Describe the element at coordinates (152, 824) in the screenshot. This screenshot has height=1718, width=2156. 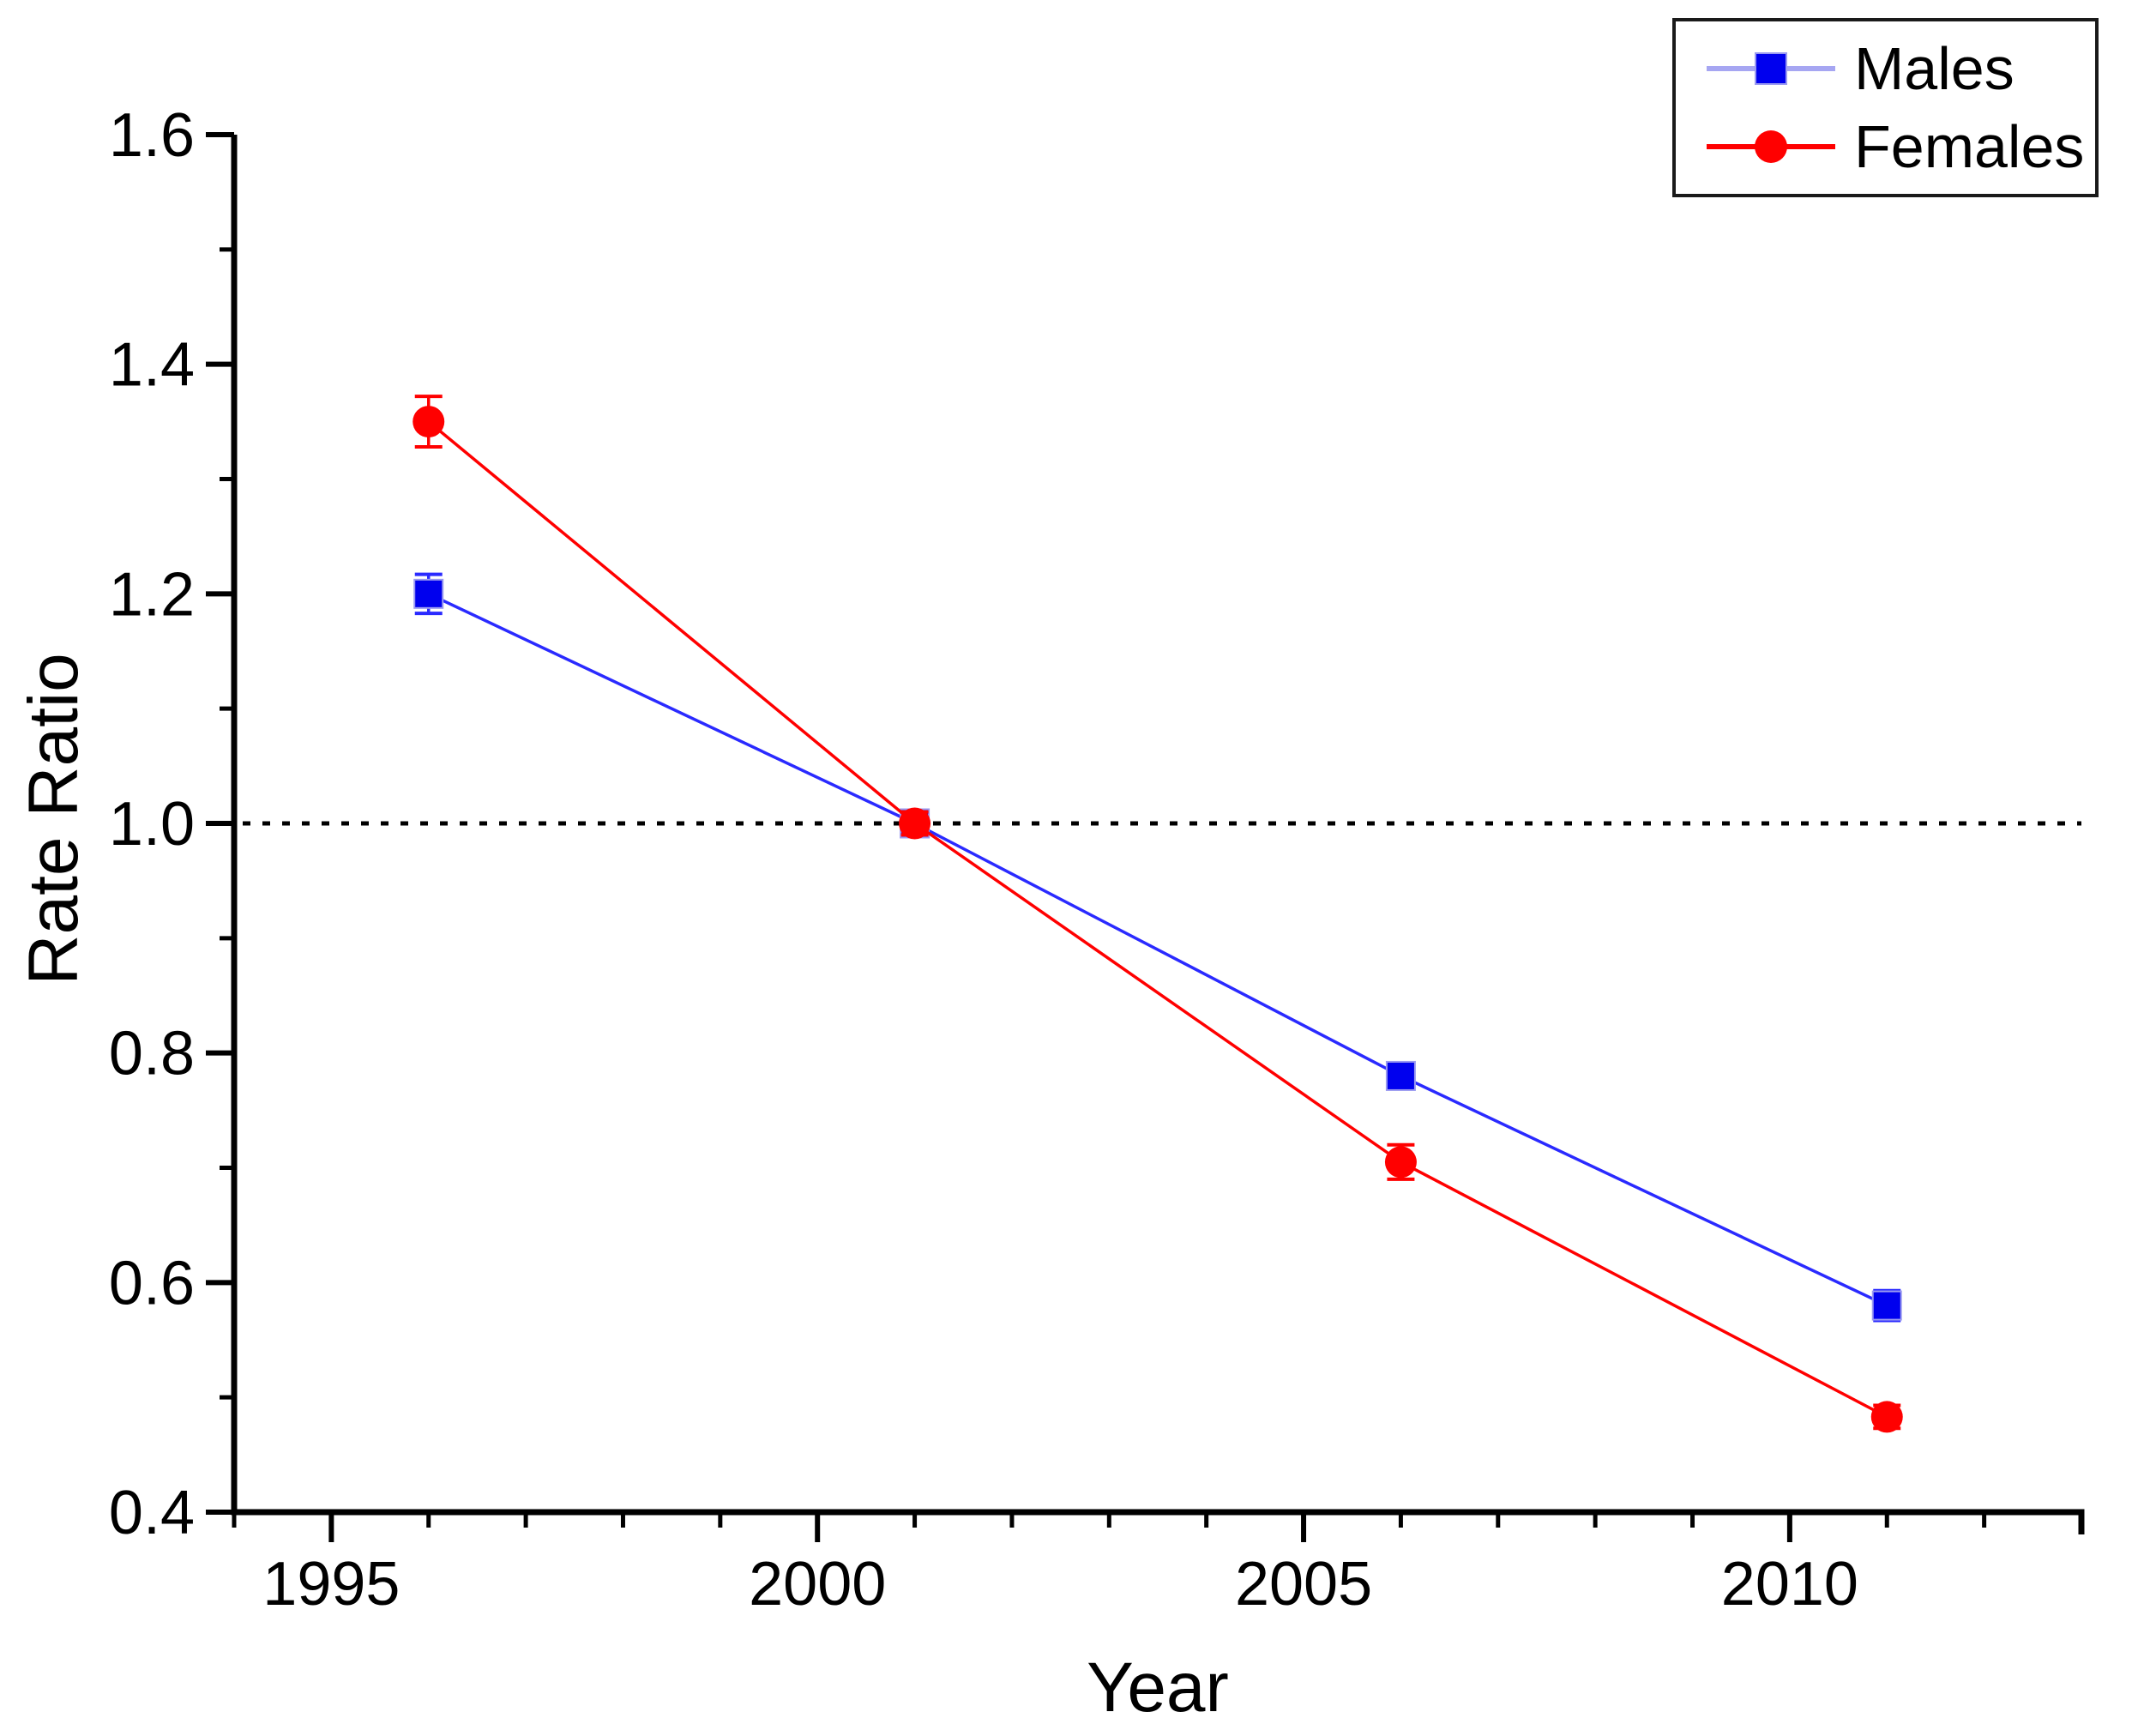
I see `y-tick-label: 1.0` at that location.